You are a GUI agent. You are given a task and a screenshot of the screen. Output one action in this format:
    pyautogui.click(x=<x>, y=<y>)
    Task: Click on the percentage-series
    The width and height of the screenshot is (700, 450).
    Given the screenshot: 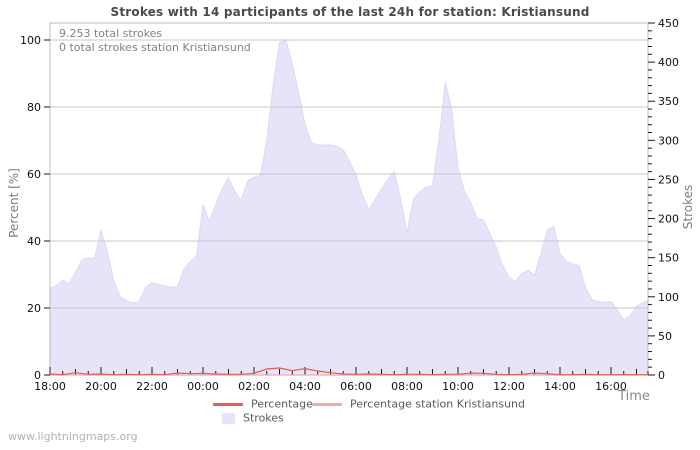 What is the action you would take?
    pyautogui.click(x=348, y=371)
    